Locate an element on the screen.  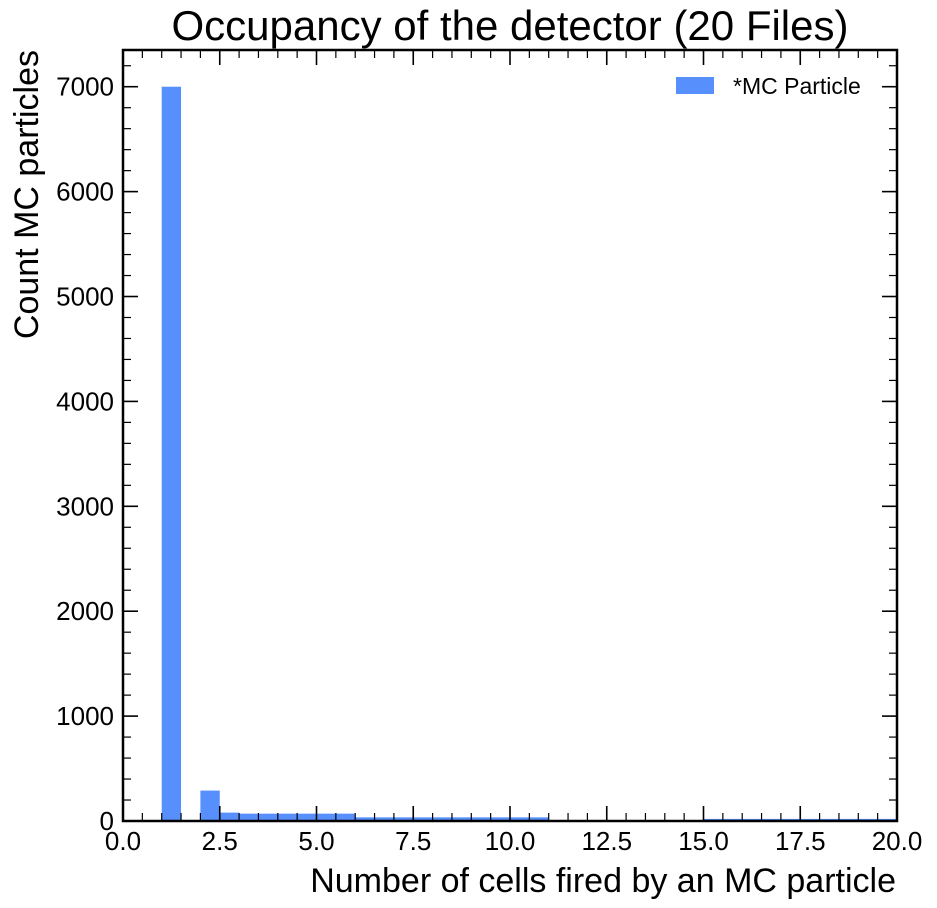
y-tick-label: 7000 is located at coordinates (85, 87).